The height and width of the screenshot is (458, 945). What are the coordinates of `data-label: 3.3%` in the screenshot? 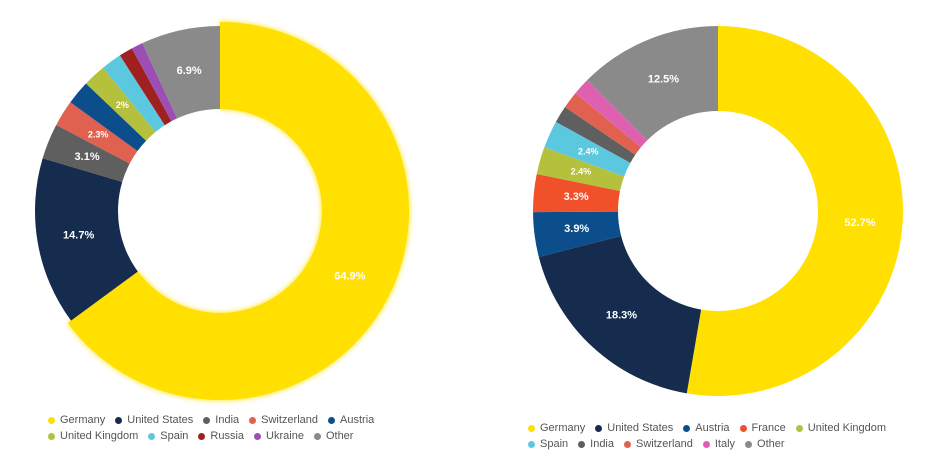 It's located at (576, 197).